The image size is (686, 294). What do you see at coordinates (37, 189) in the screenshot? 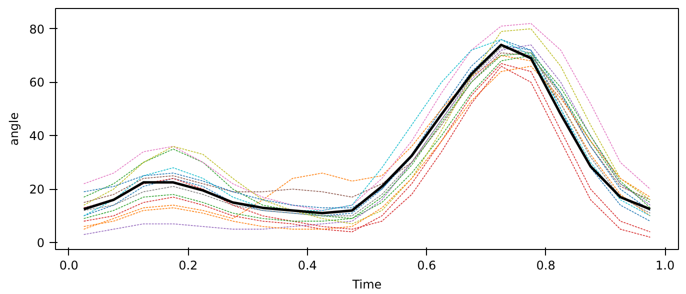
I see `y-tick-label: 20` at bounding box center [37, 189].